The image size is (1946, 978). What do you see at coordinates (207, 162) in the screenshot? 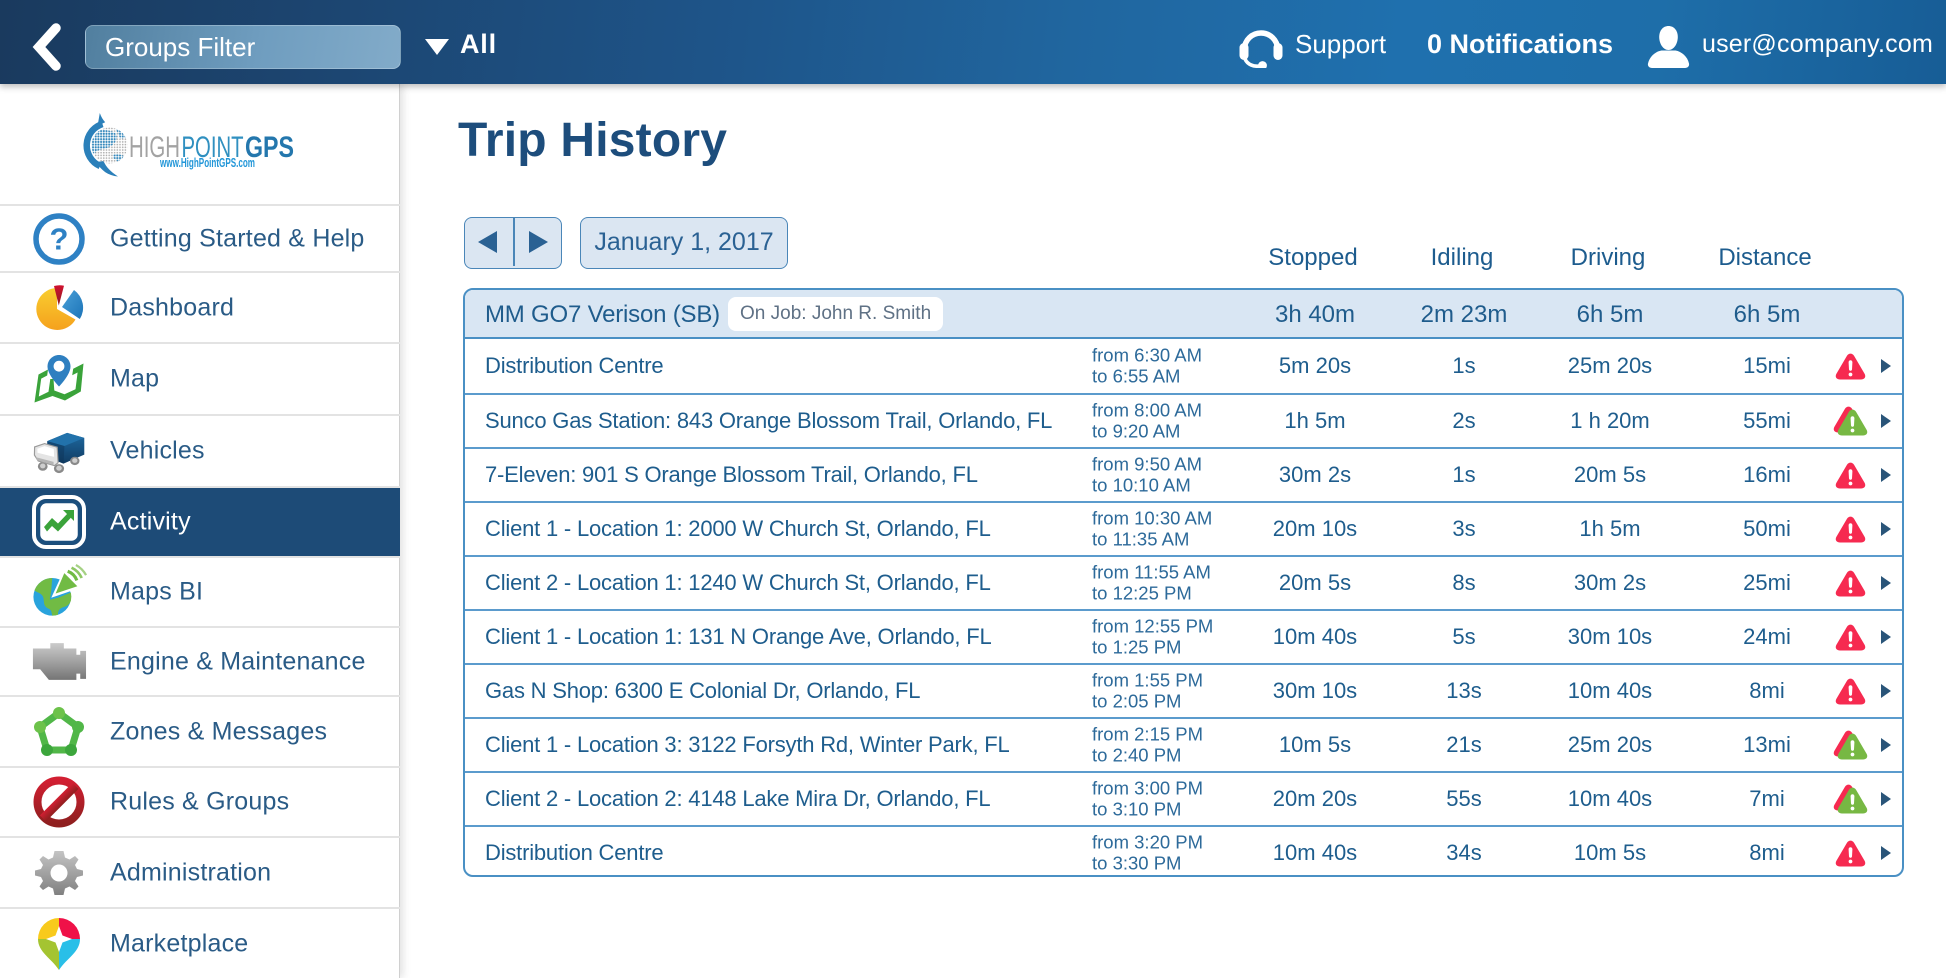
I see `svg-text: www.HighPointGPS.com` at bounding box center [207, 162].